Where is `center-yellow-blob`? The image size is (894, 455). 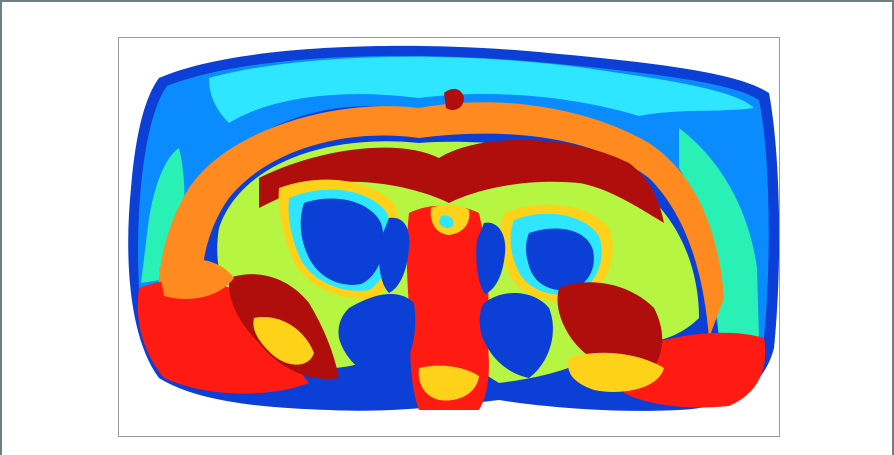
center-yellow-blob is located at coordinates (448, 383).